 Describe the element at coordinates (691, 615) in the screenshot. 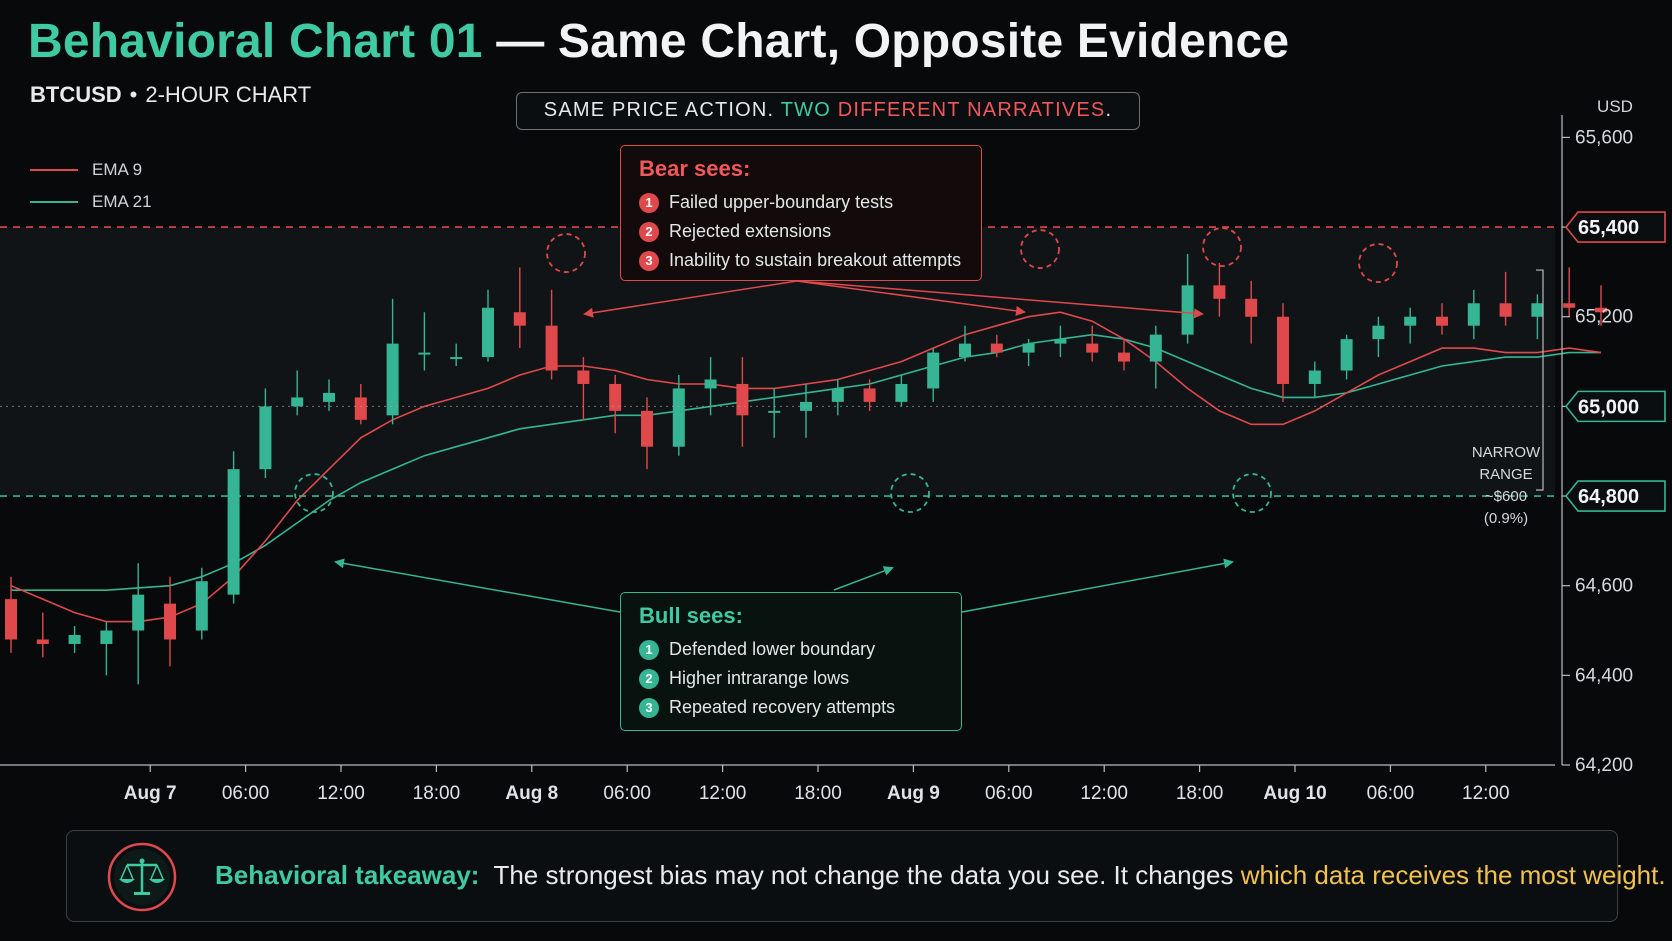

I see `bull-heading: Bull sees:` at that location.